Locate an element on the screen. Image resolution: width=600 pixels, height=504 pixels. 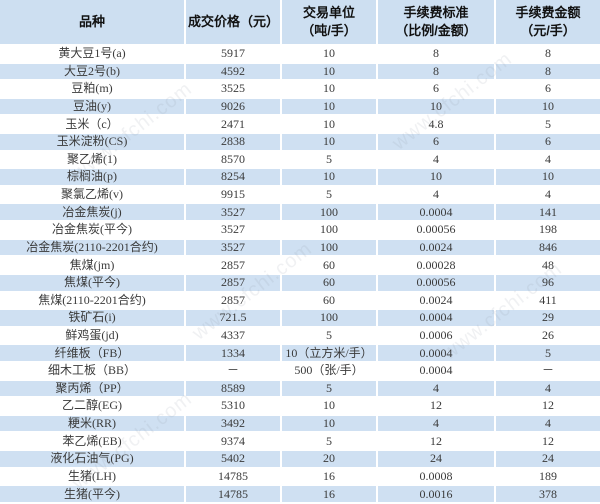
cell-fee-standard: 10 is located at coordinates (437, 107).